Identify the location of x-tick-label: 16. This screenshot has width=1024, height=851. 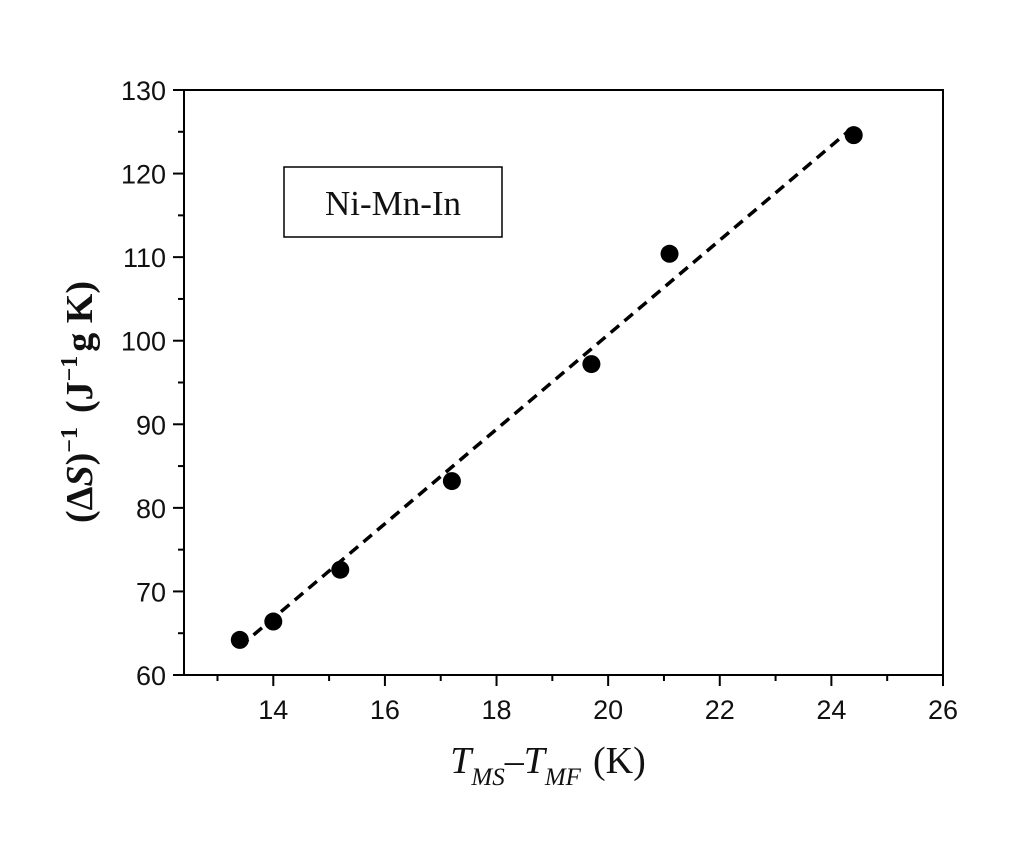
(385, 710).